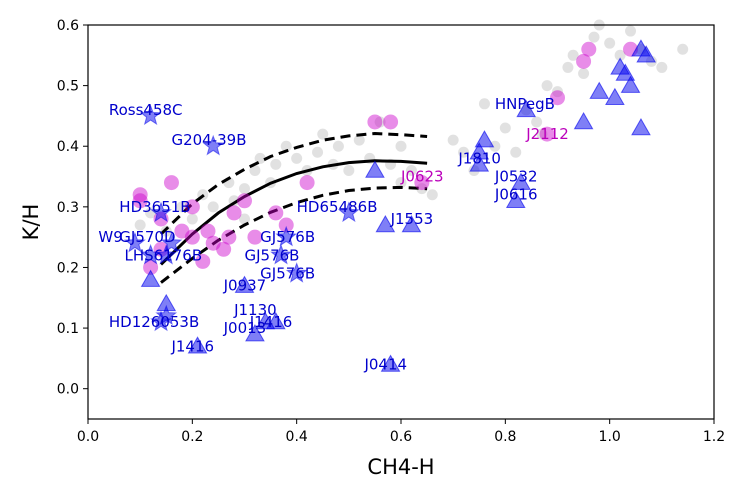  Describe the element at coordinates (154, 322) in the screenshot. I see `point-label-19: HD126053B` at that location.